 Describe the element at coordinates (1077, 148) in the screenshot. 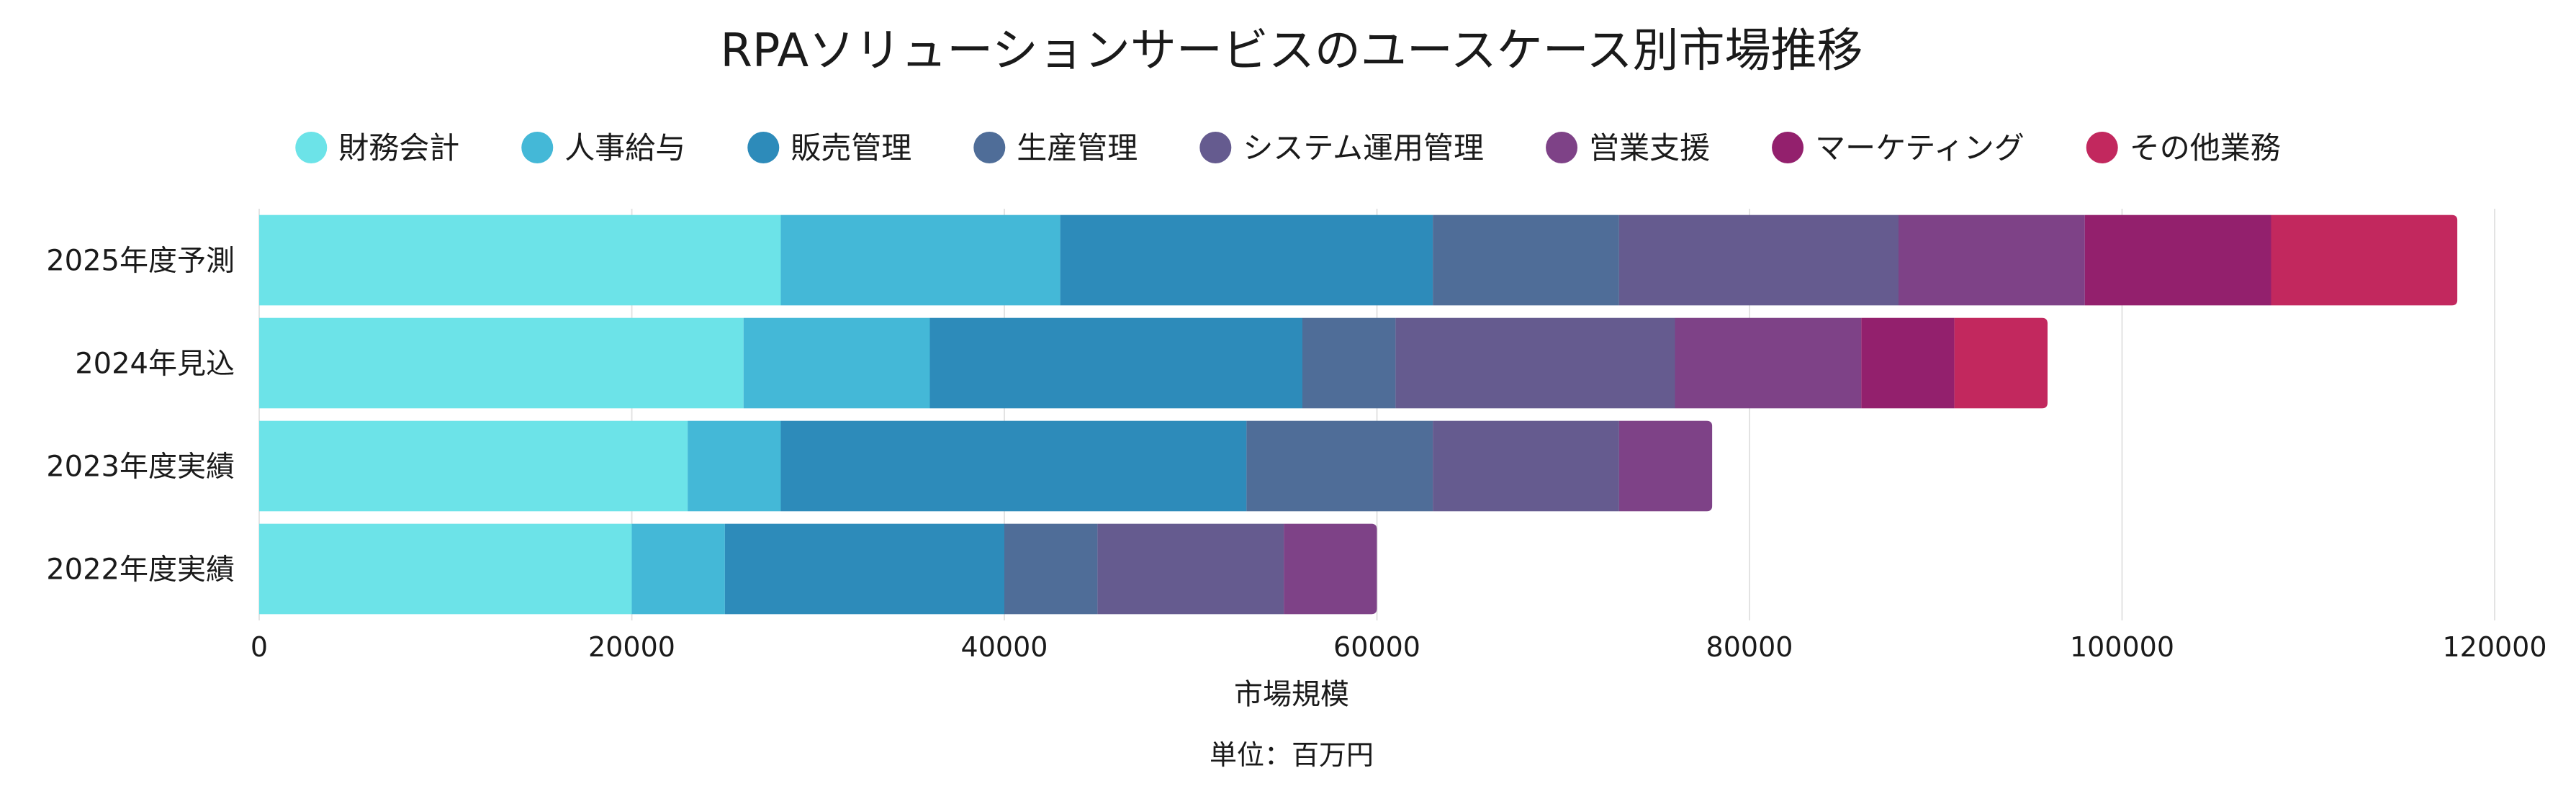

I see `legend-label: 生産管理` at that location.